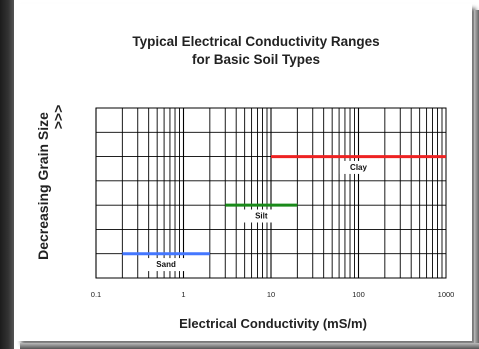 Image resolution: width=479 pixels, height=349 pixels. I want to click on left-dark-bar, so click(7, 174).